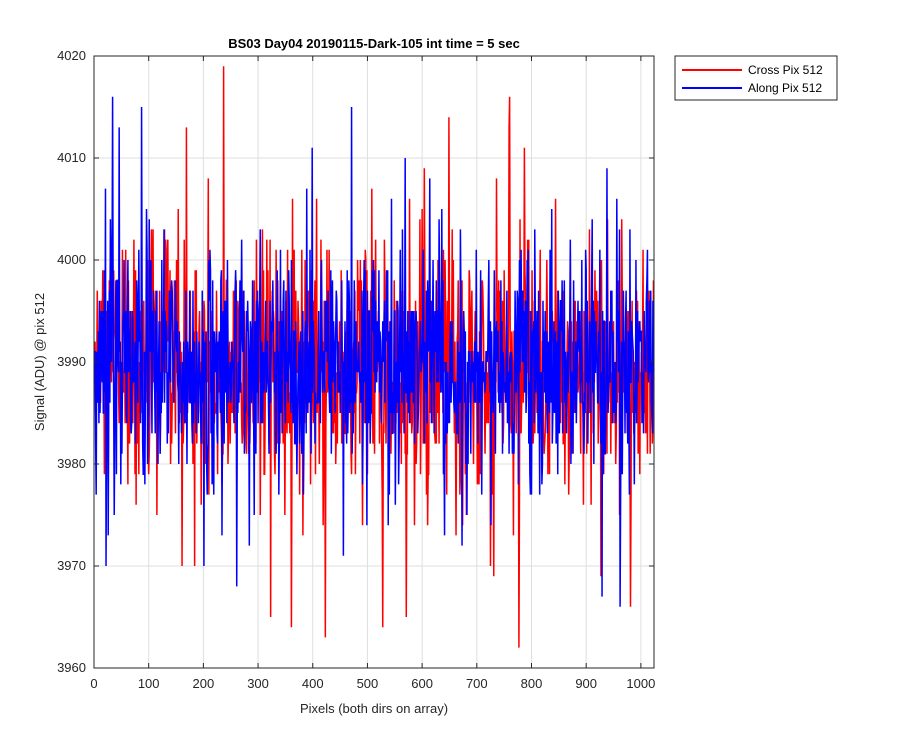  What do you see at coordinates (422, 683) in the screenshot?
I see `x-tick-label: 600` at bounding box center [422, 683].